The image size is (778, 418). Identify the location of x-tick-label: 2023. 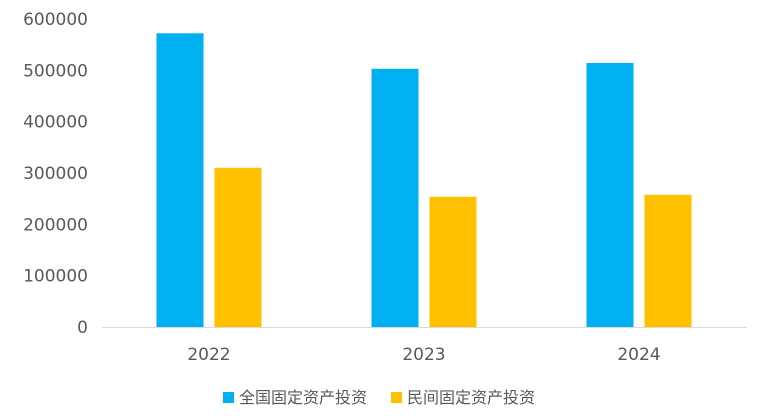
(423, 355).